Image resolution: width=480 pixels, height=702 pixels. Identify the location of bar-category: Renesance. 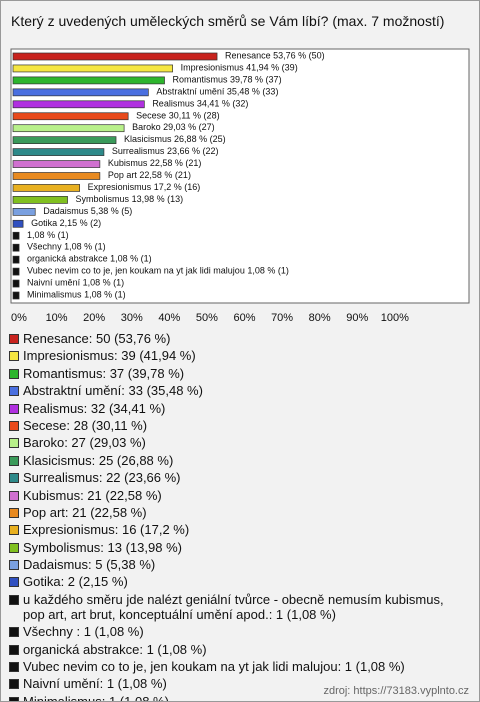
(248, 56).